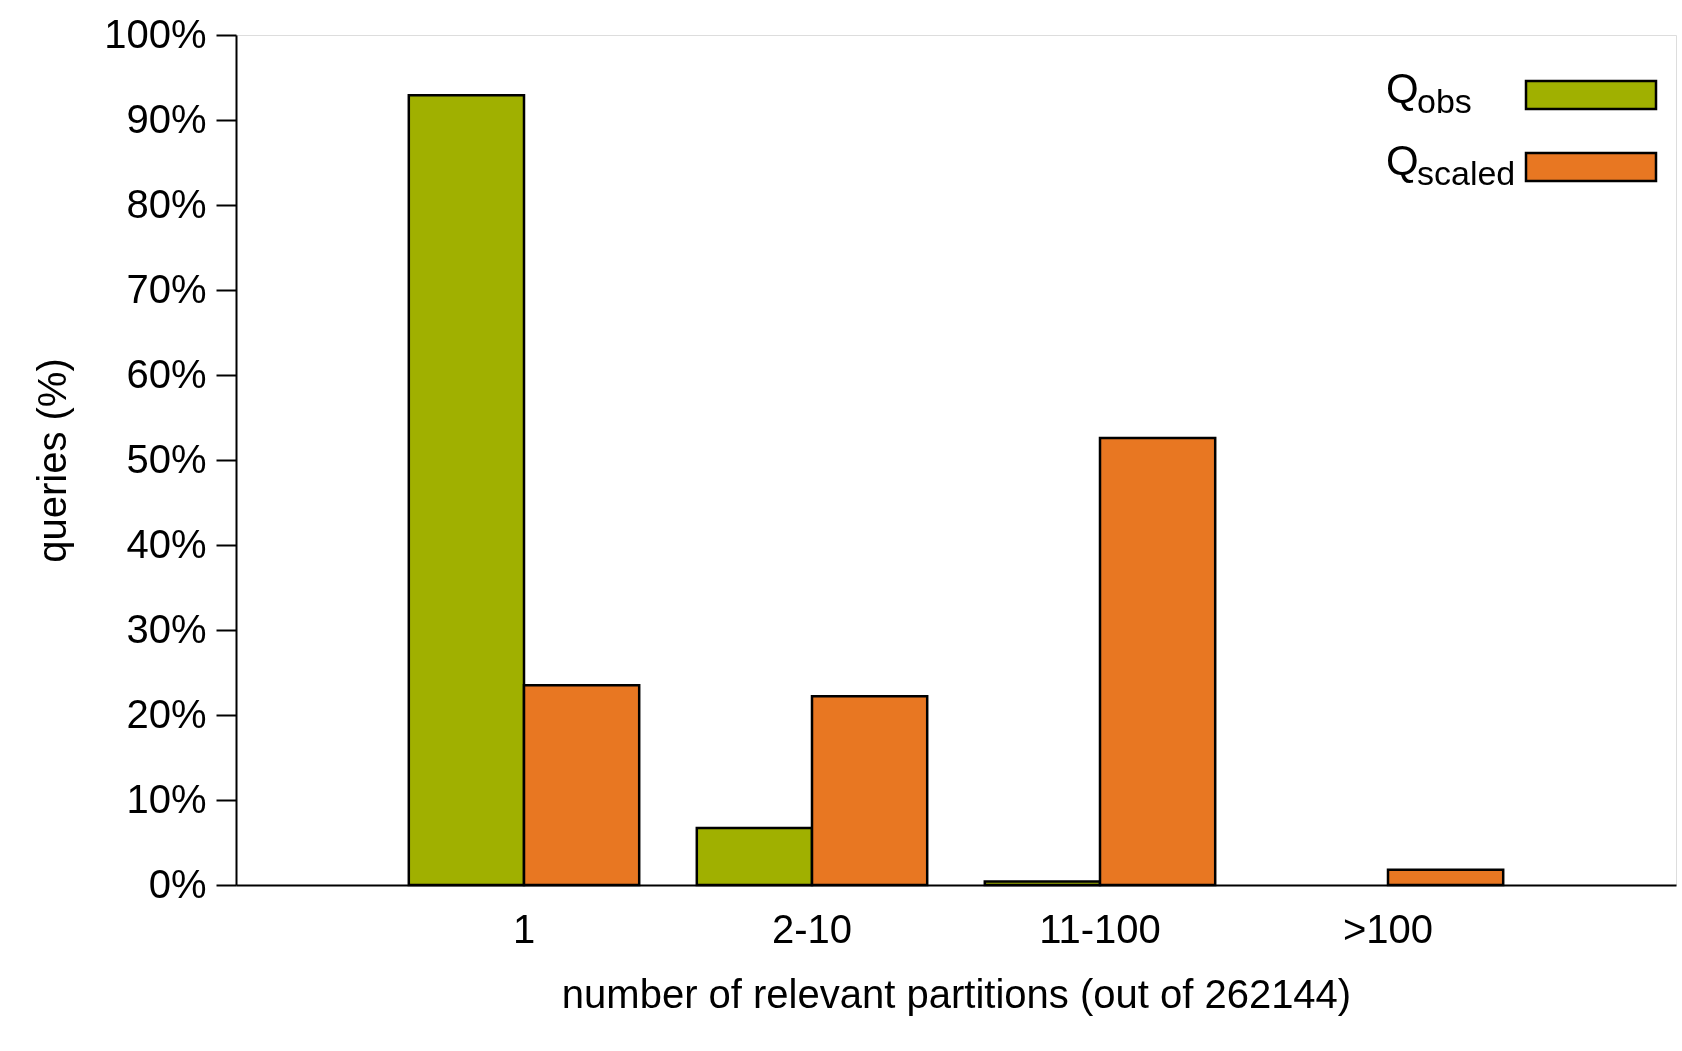 The width and height of the screenshot is (1682, 1051). What do you see at coordinates (52, 460) in the screenshot?
I see `y-axis-title: queries (%)` at bounding box center [52, 460].